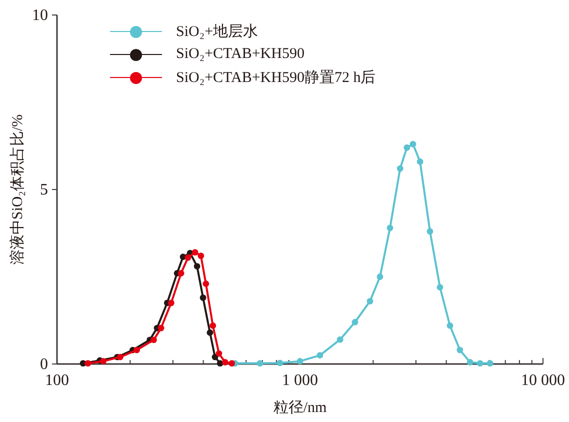 Image resolution: width=569 pixels, height=422 pixels. Describe the element at coordinates (44, 190) in the screenshot. I see `y-tick-label: 5` at that location.